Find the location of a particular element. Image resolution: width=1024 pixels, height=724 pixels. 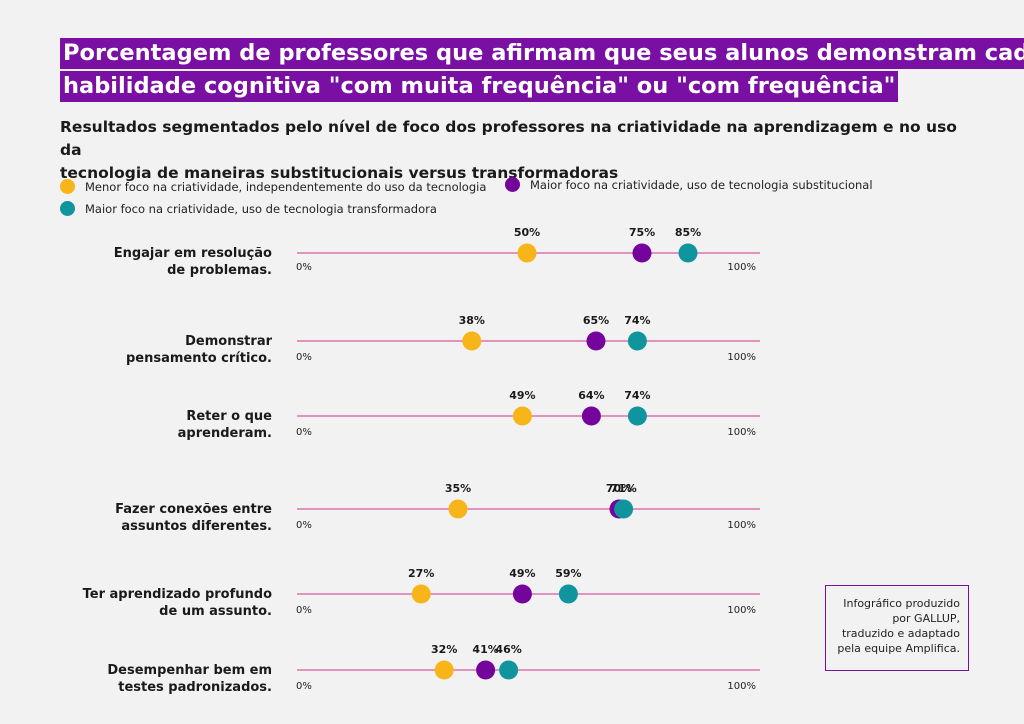

data-label: 59% is located at coordinates (568, 573).